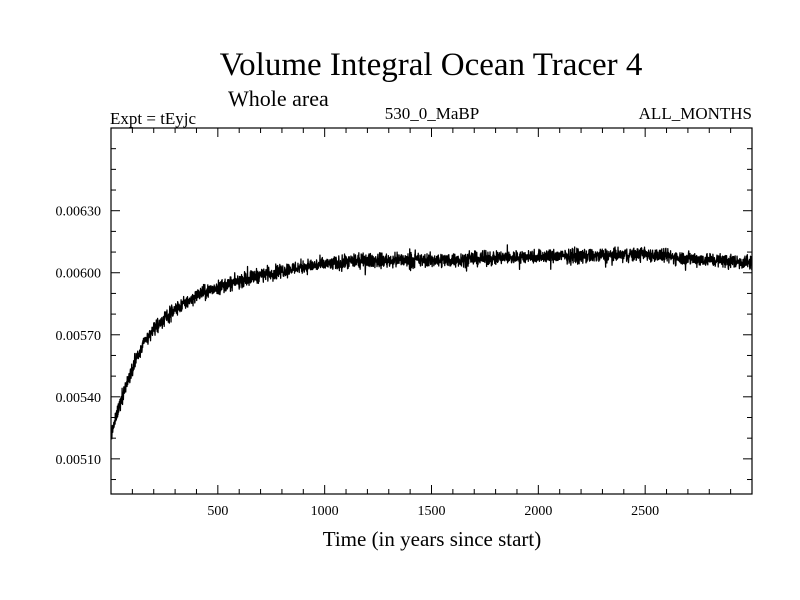 The width and height of the screenshot is (800, 600). I want to click on y-tick-label: 0.00570, so click(79, 336).